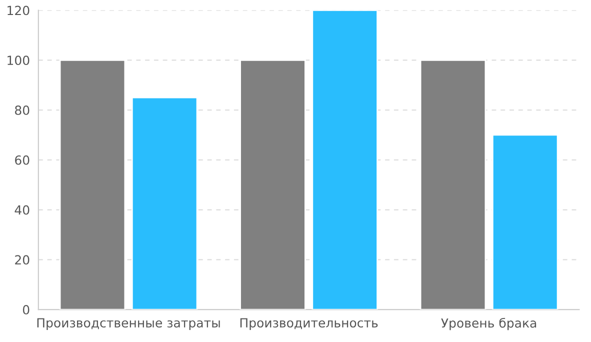  Describe the element at coordinates (22, 110) in the screenshot. I see `y-tick-label: 80` at that location.